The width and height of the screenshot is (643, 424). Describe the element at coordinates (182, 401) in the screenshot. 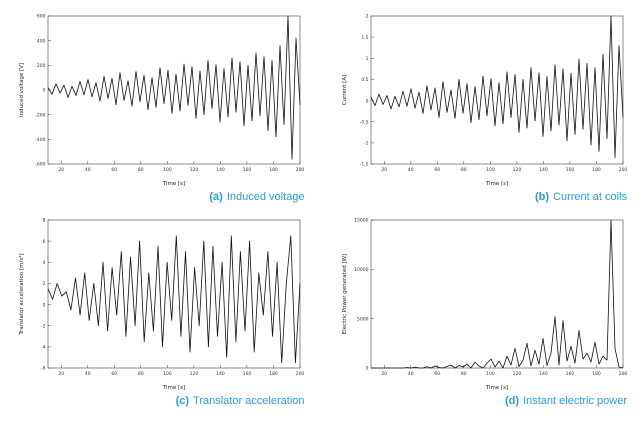

I see `caption-label: (c)` at that location.